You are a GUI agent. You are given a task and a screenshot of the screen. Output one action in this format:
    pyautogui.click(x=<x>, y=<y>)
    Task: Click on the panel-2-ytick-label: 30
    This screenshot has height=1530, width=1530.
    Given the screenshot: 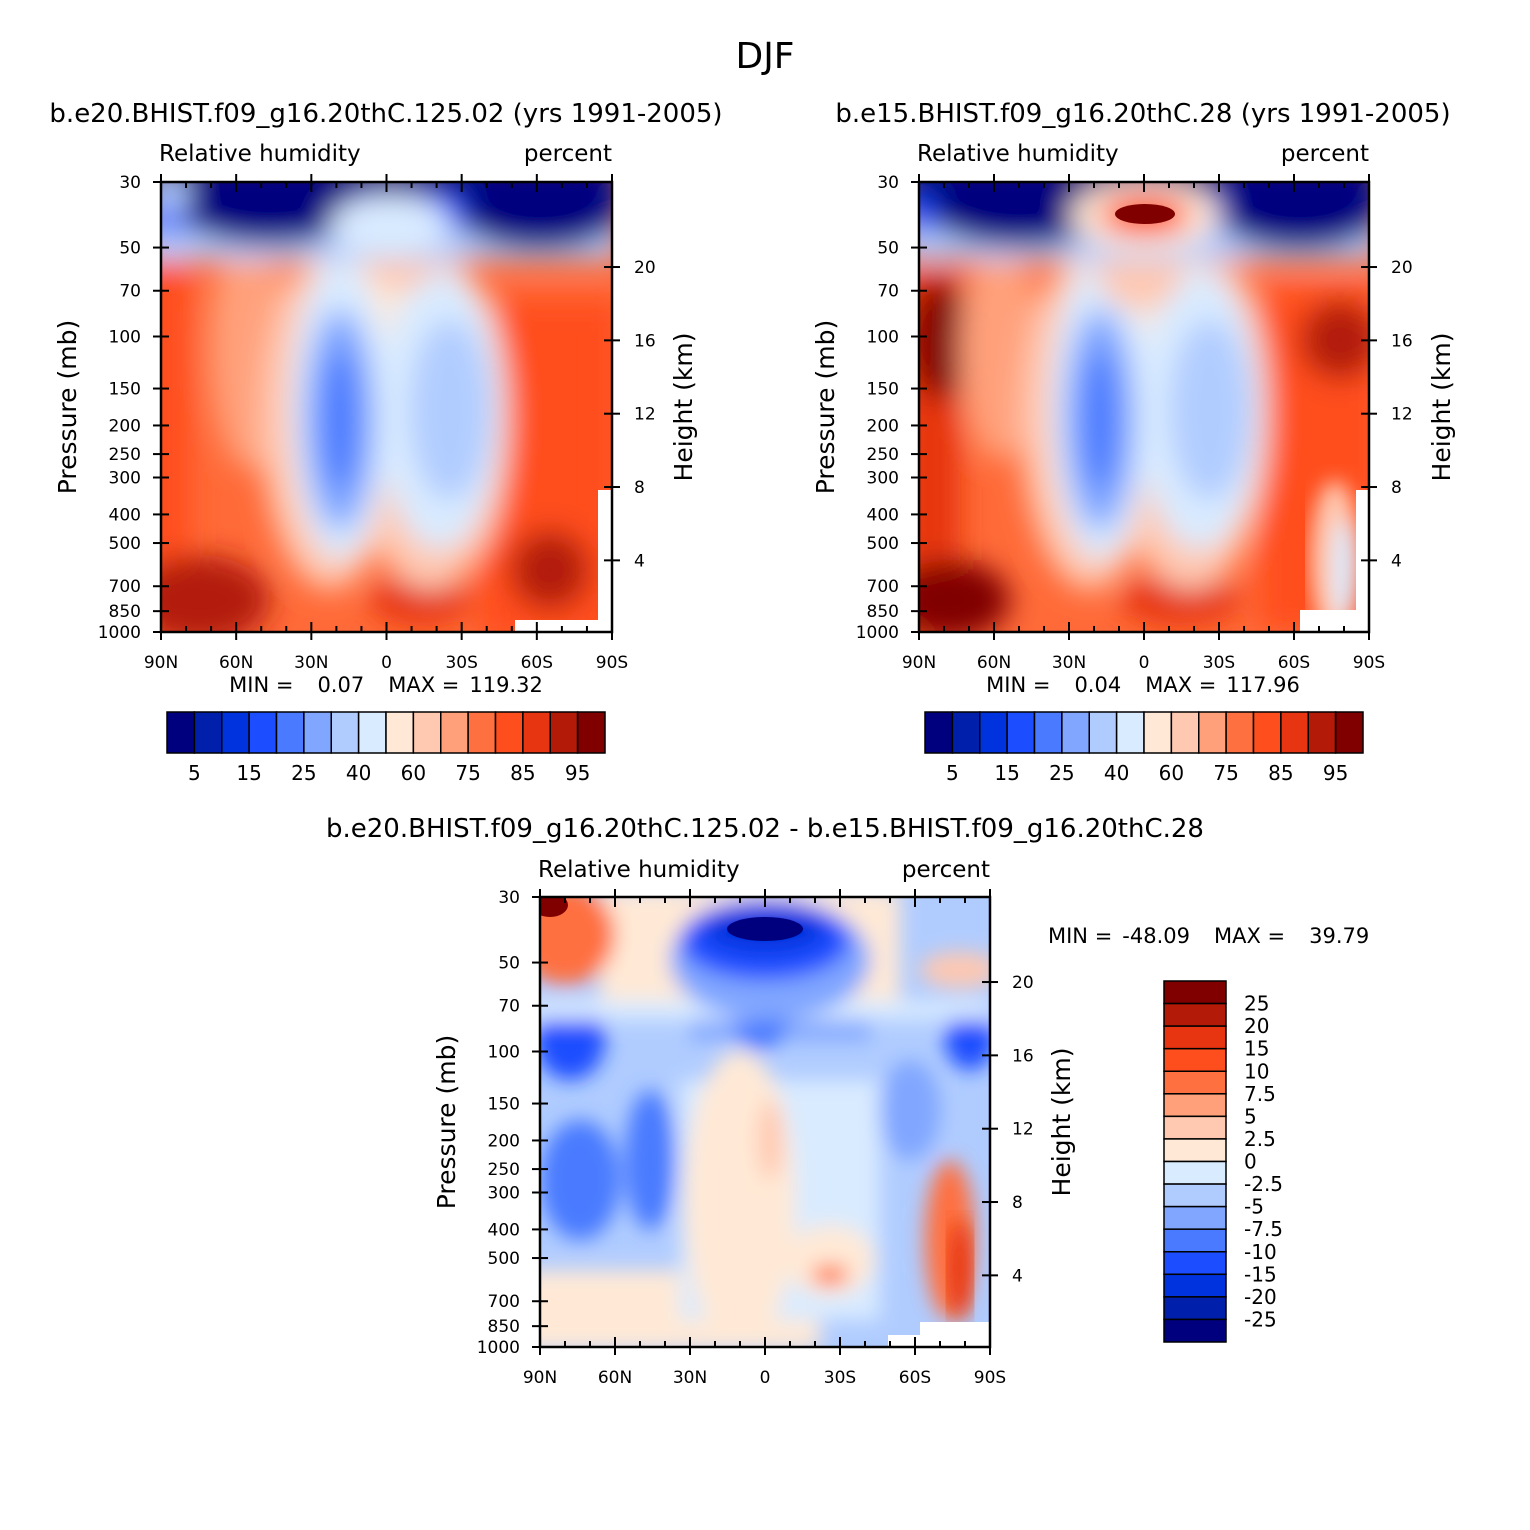 What is the action you would take?
    pyautogui.click(x=888, y=183)
    